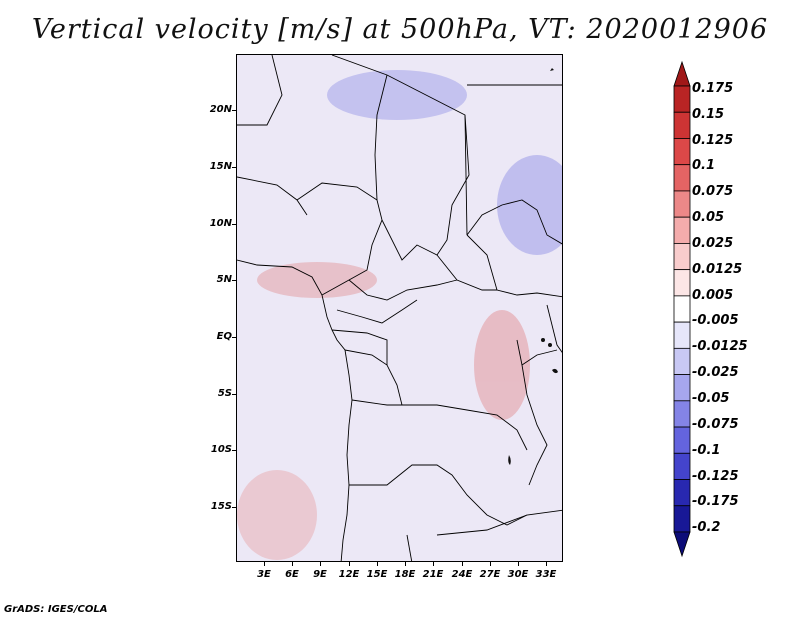 This screenshot has width=800, height=618. What do you see at coordinates (292, 574) in the screenshot?
I see `lon-label-6E: 6E` at bounding box center [292, 574].